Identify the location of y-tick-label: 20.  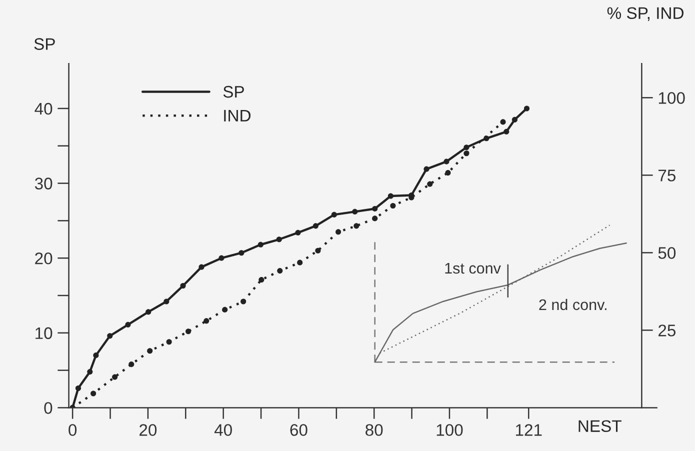
(43, 258).